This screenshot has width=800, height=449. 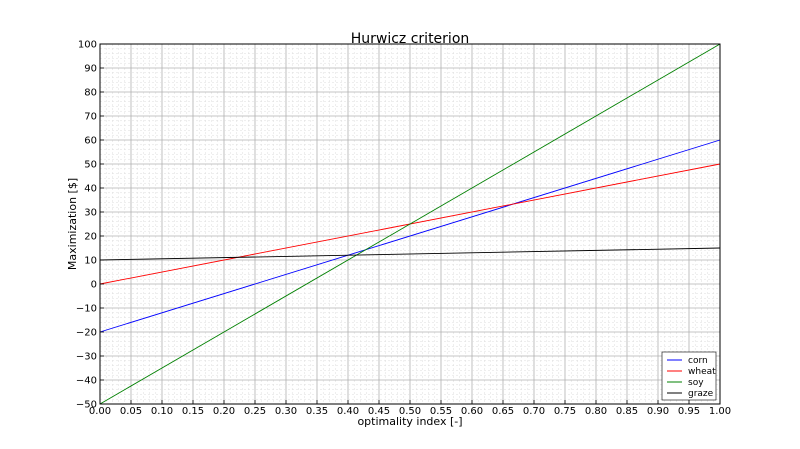 I want to click on legend-label-graze: graze, so click(x=701, y=394).